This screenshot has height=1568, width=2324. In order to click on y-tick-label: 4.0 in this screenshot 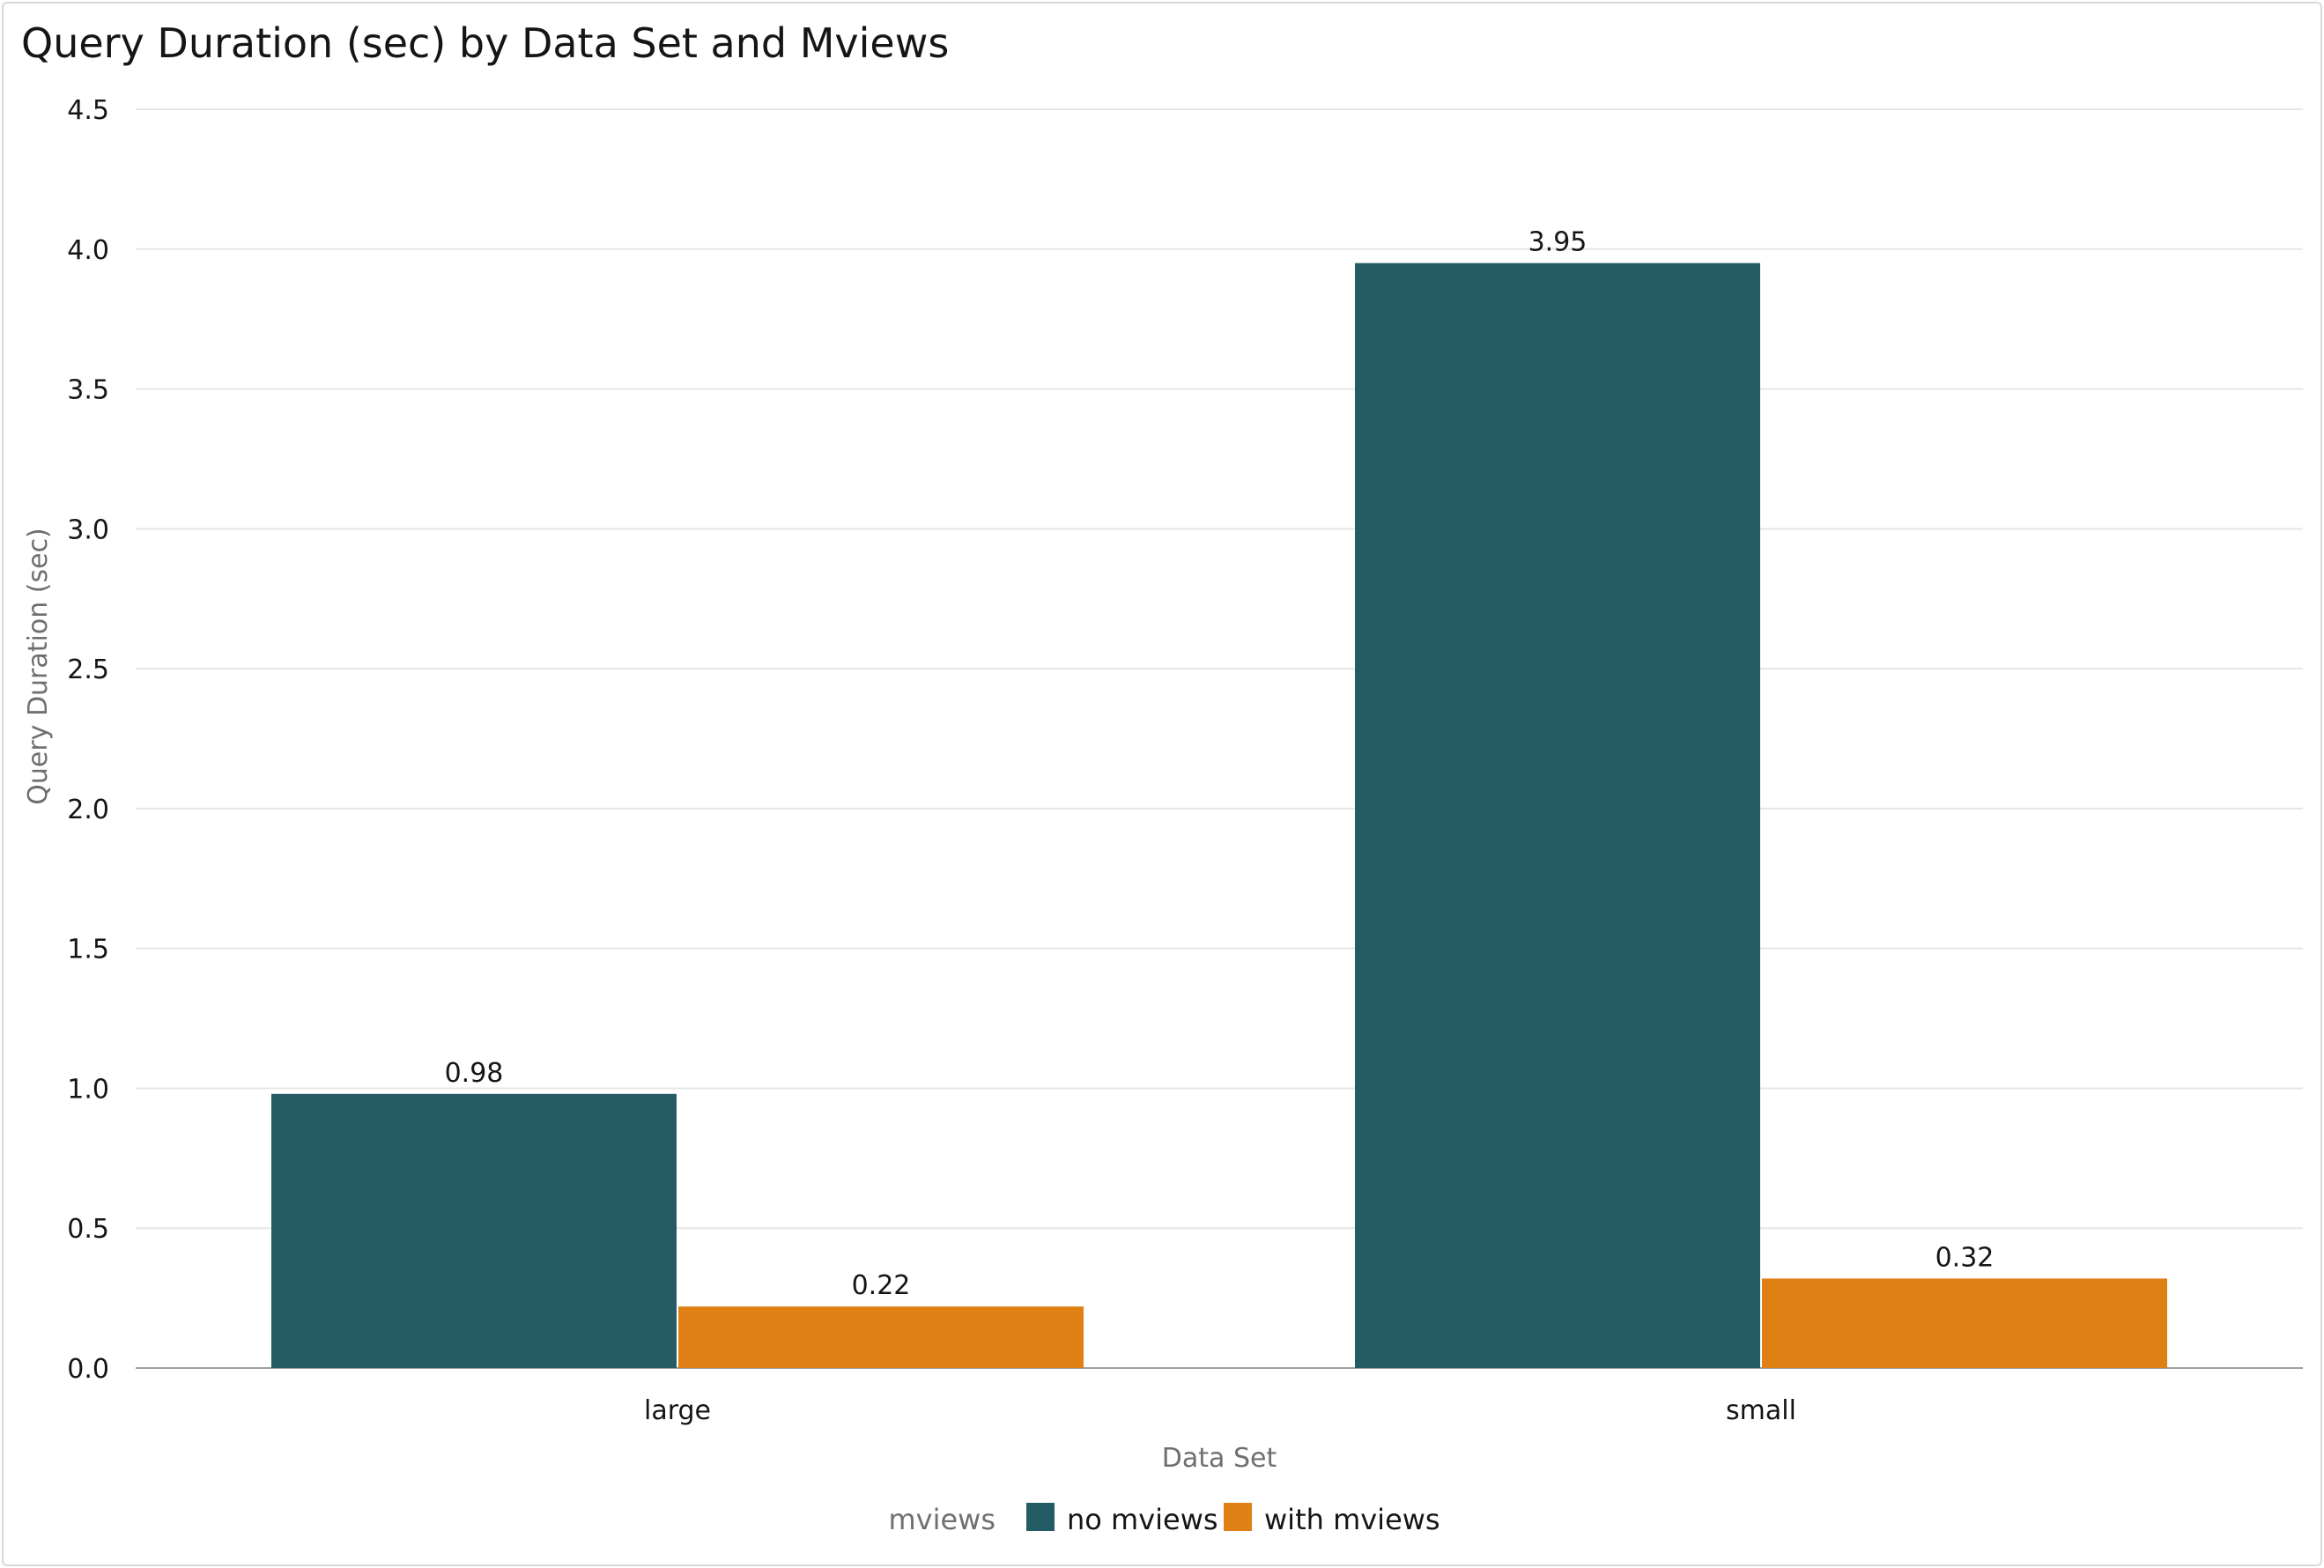, I will do `click(88, 250)`.